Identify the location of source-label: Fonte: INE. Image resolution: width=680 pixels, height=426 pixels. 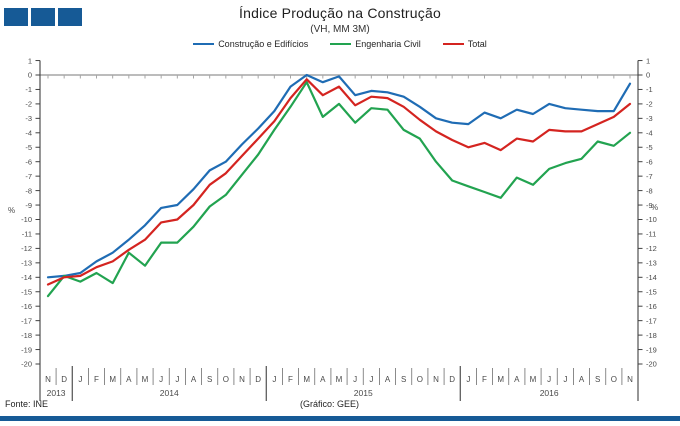
(27, 404).